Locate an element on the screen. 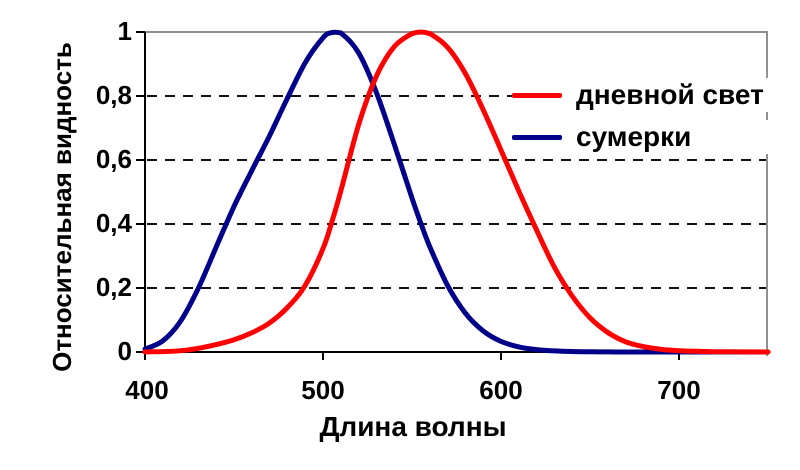  legend: дневной свет сумерки is located at coordinates (641, 116).